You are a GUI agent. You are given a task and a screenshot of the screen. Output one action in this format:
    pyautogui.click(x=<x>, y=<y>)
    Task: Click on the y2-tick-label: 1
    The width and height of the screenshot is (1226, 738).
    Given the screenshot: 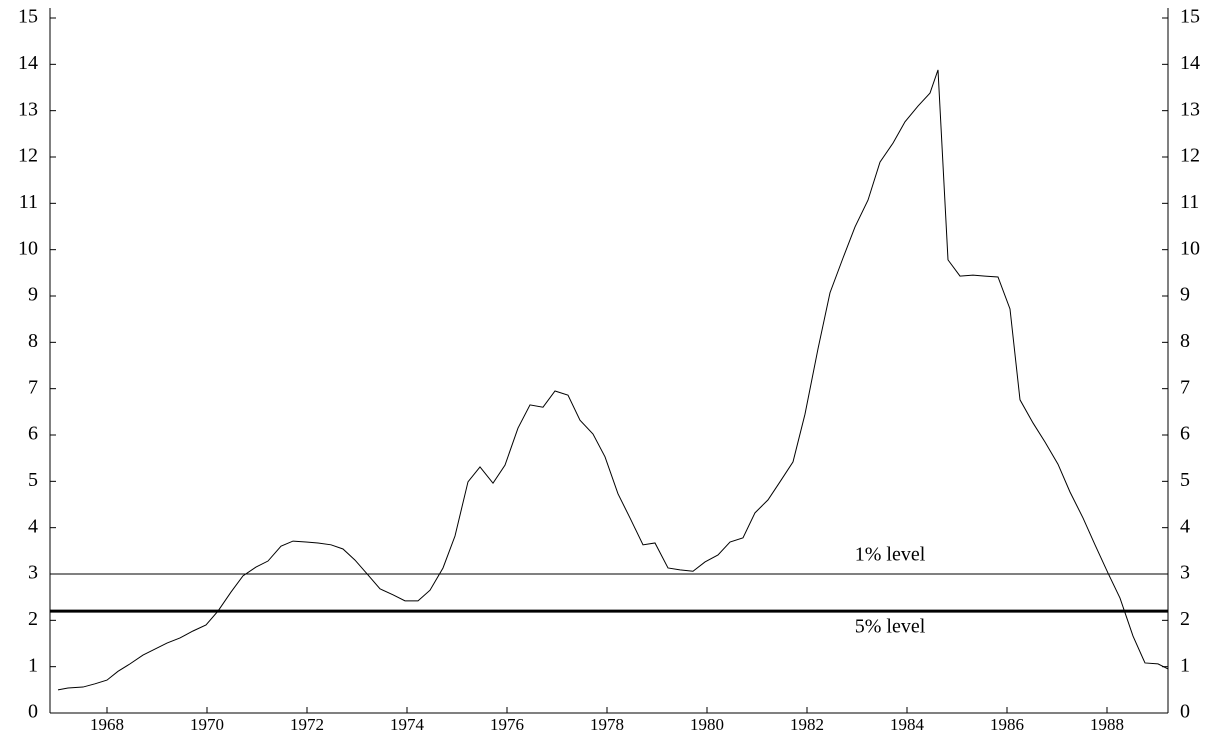 What is the action you would take?
    pyautogui.click(x=1185, y=665)
    